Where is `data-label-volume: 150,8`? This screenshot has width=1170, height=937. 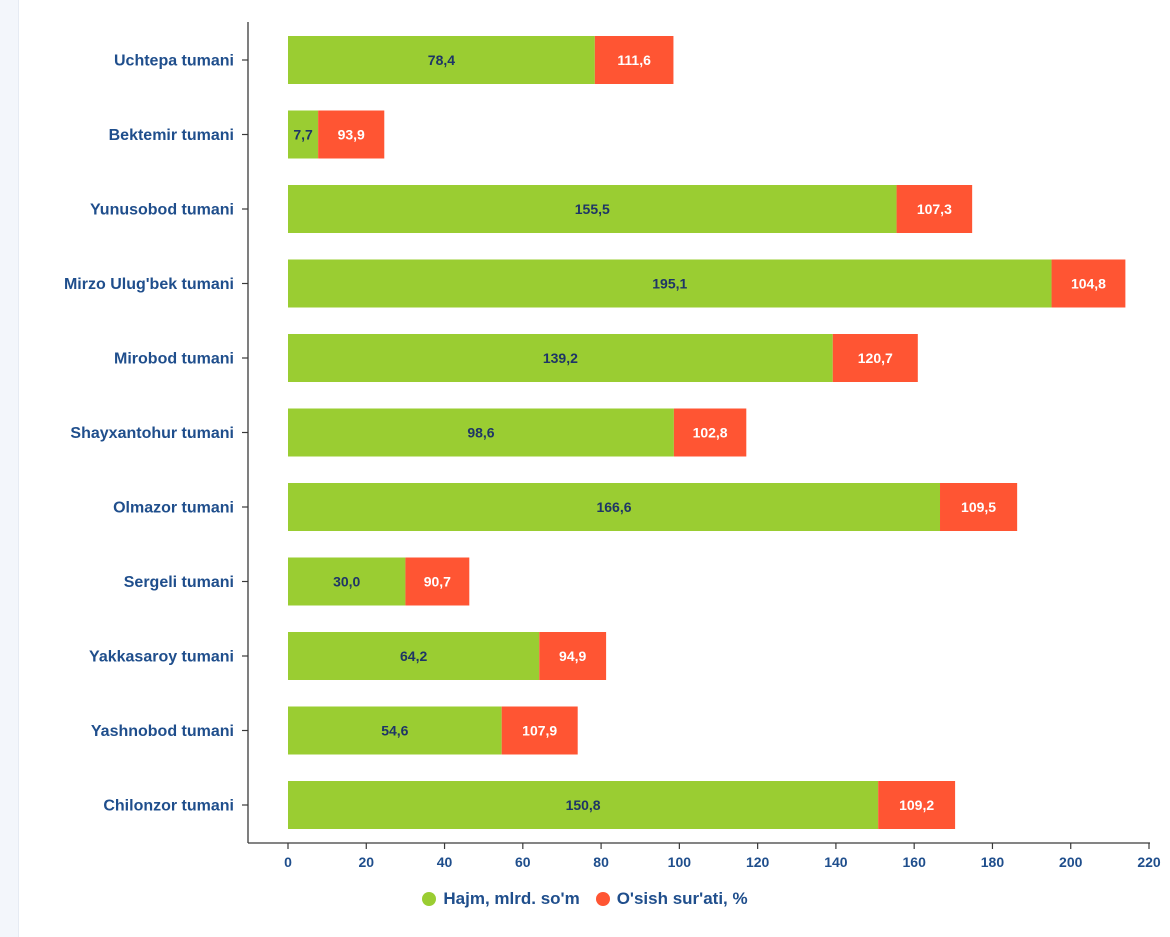
data-label-volume: 150,8 is located at coordinates (583, 805).